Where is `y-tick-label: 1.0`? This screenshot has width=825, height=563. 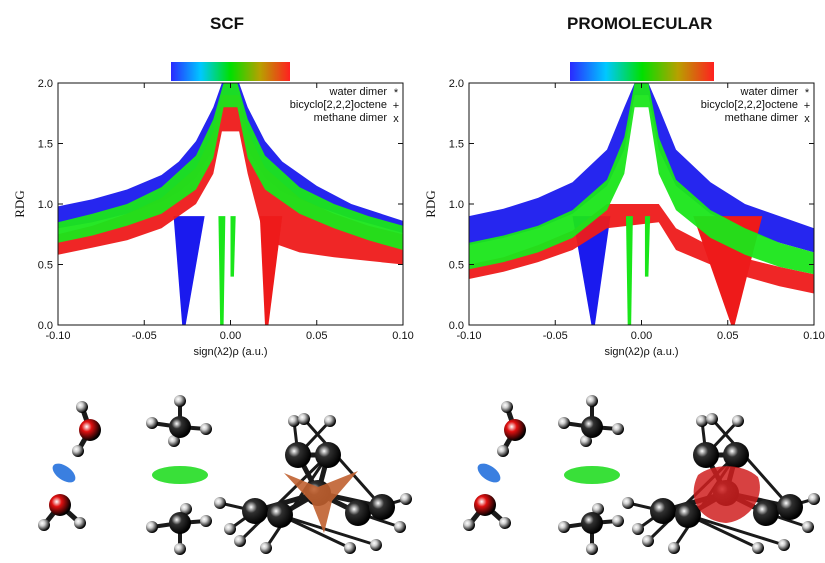
y-tick-label: 1.0 is located at coordinates (45, 205).